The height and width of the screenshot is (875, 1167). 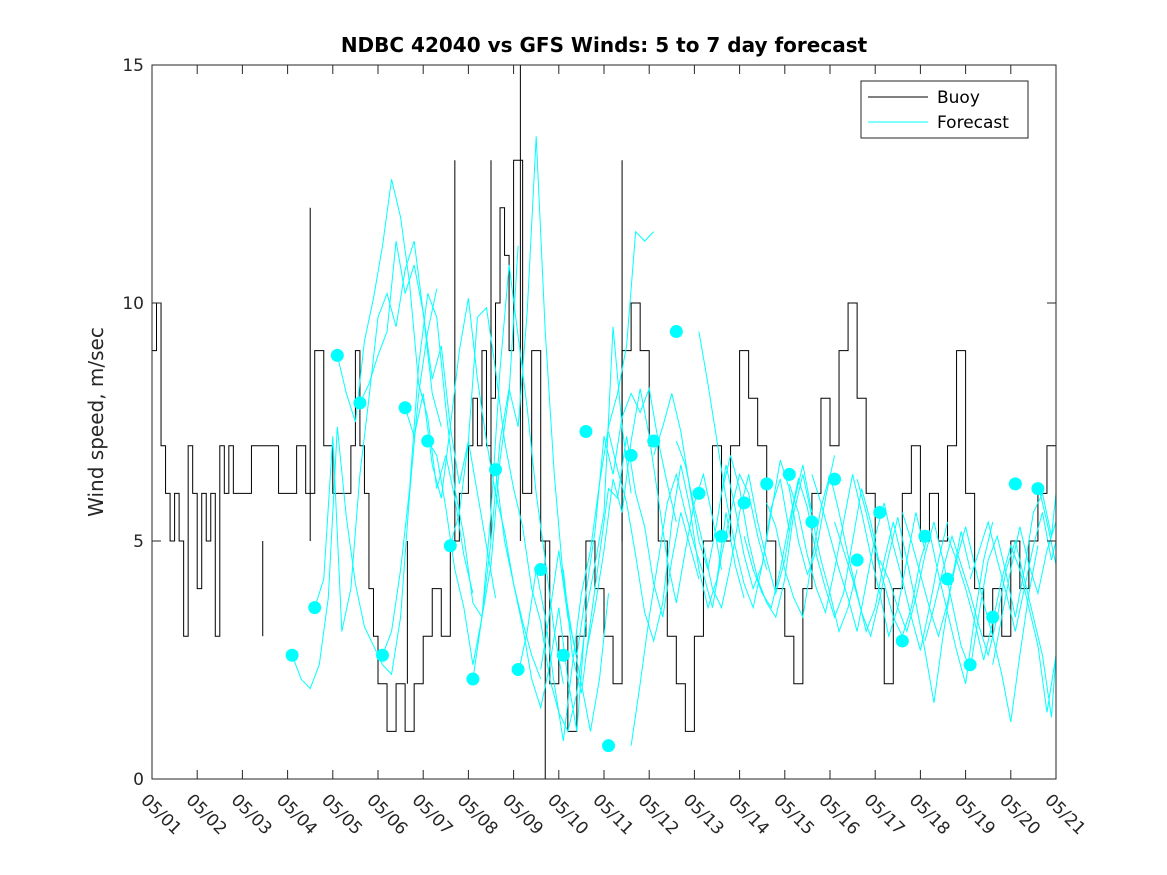 I want to click on y-tick-label: 5, so click(x=138, y=542).